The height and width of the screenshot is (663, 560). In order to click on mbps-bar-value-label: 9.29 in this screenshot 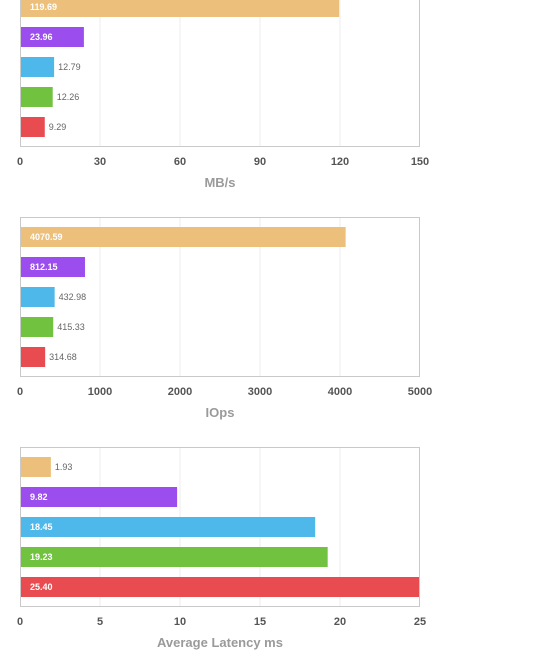, I will do `click(58, 127)`.